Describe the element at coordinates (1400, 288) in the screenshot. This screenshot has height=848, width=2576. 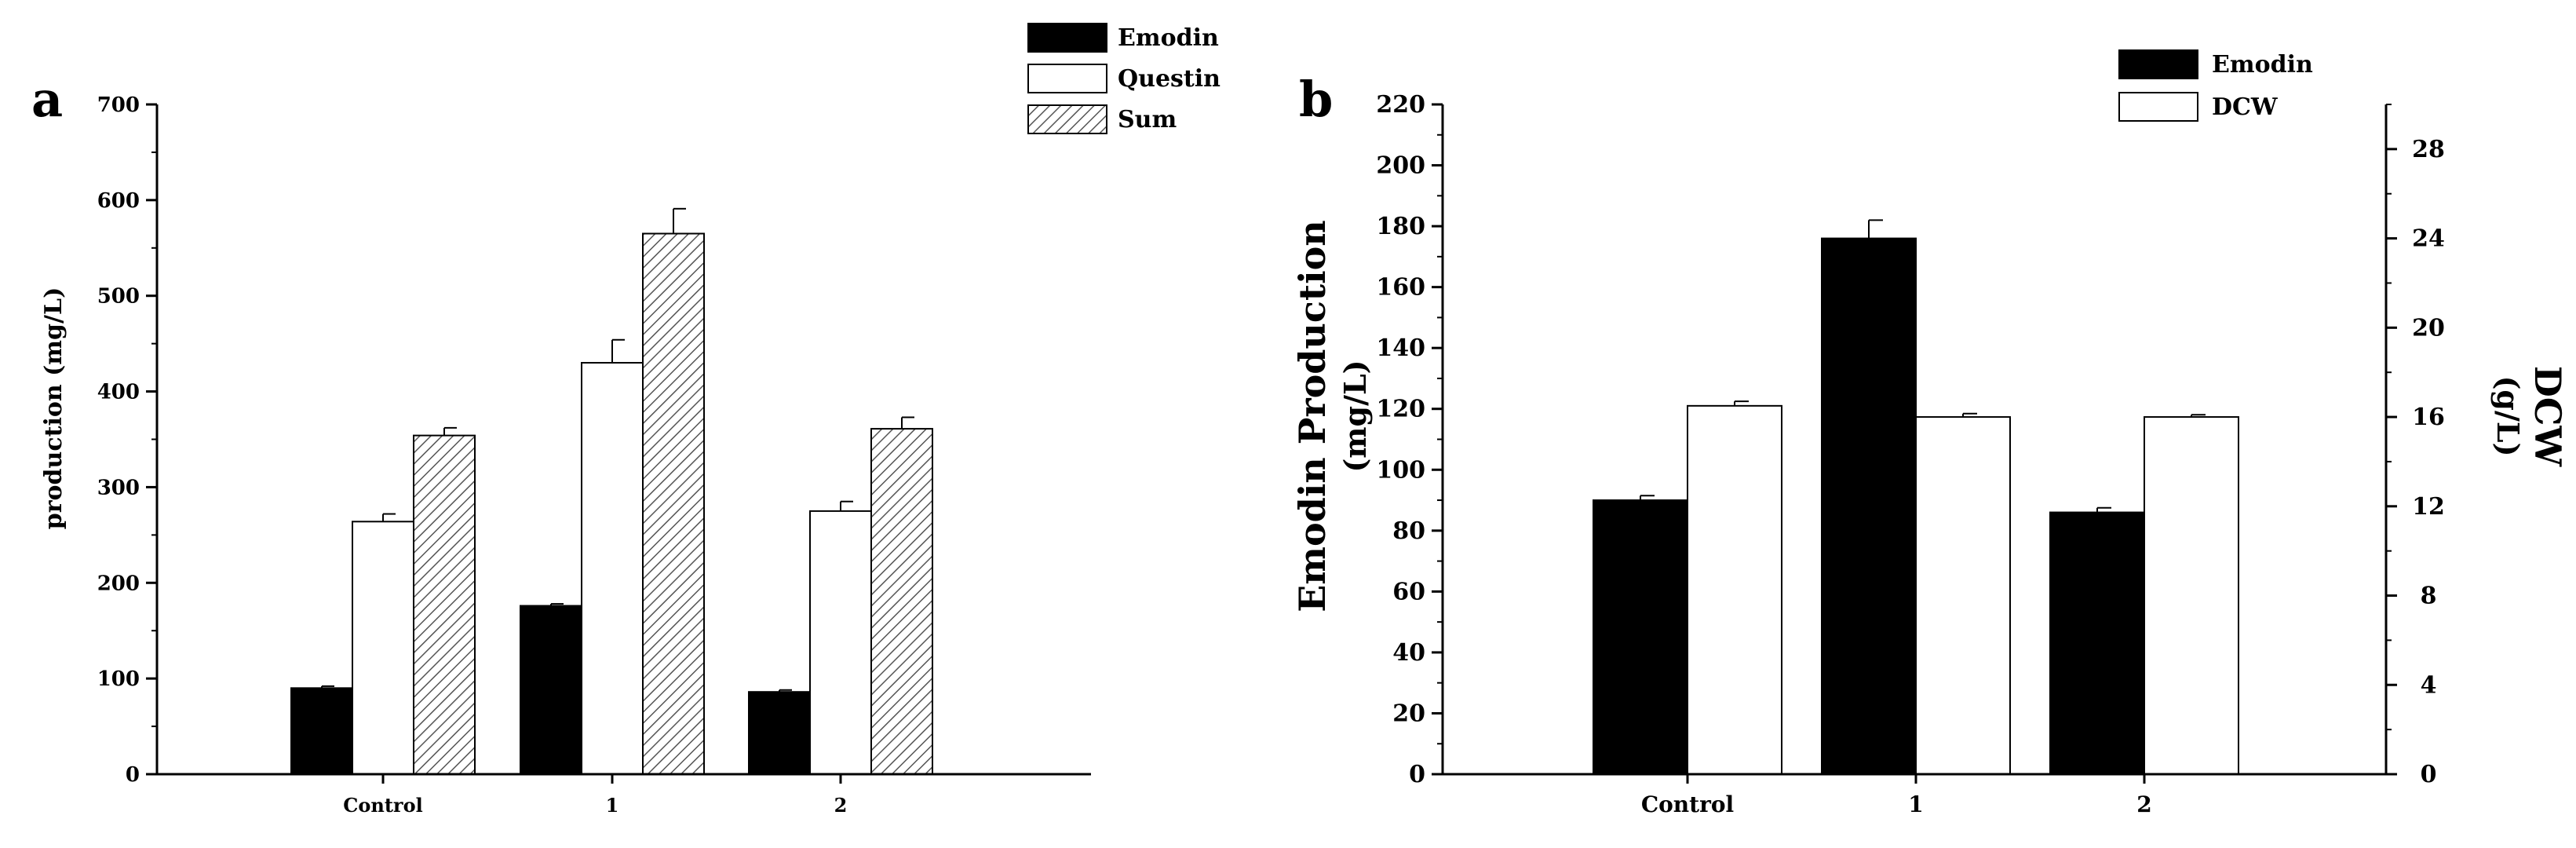
I see `panel-b-y-tick-label: 160` at that location.